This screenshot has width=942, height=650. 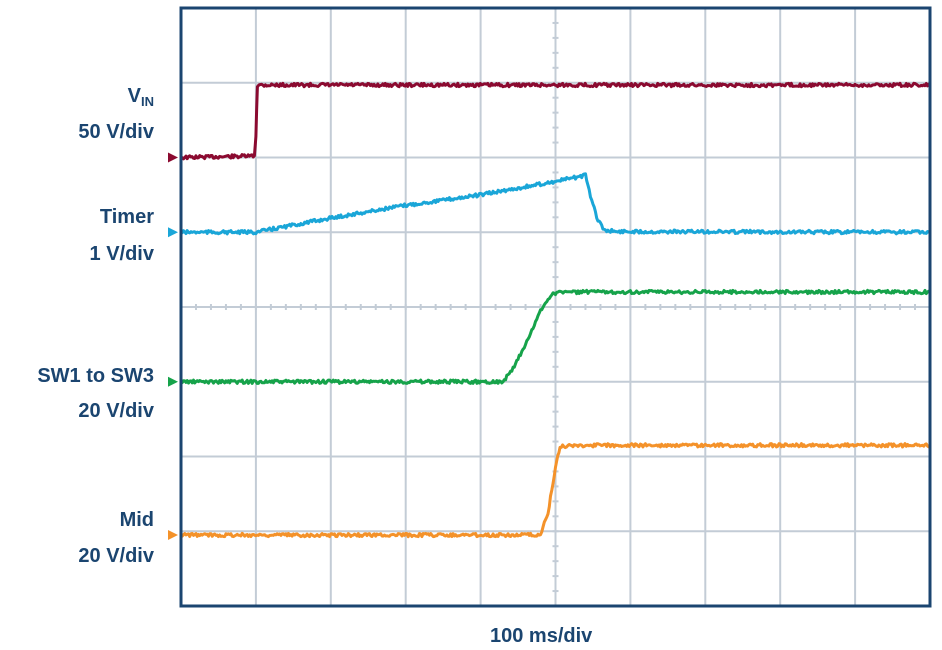 I want to click on vin-scale-label: 50 V/div, so click(x=116, y=132).